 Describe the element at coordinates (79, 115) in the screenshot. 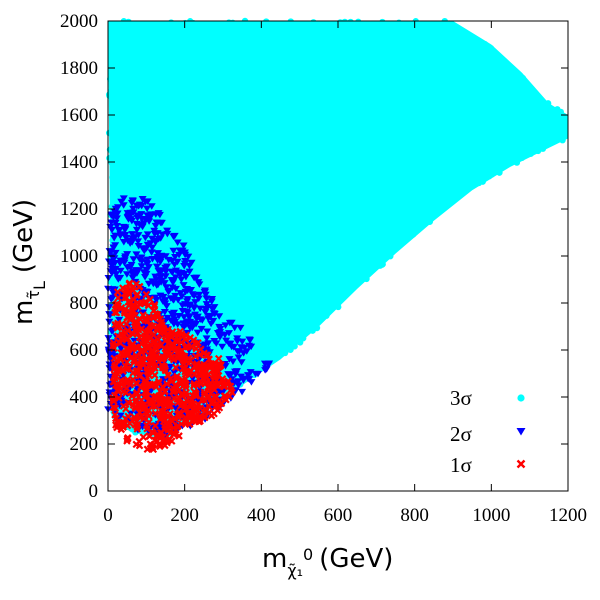

I see `y-tick-label: 1600` at that location.